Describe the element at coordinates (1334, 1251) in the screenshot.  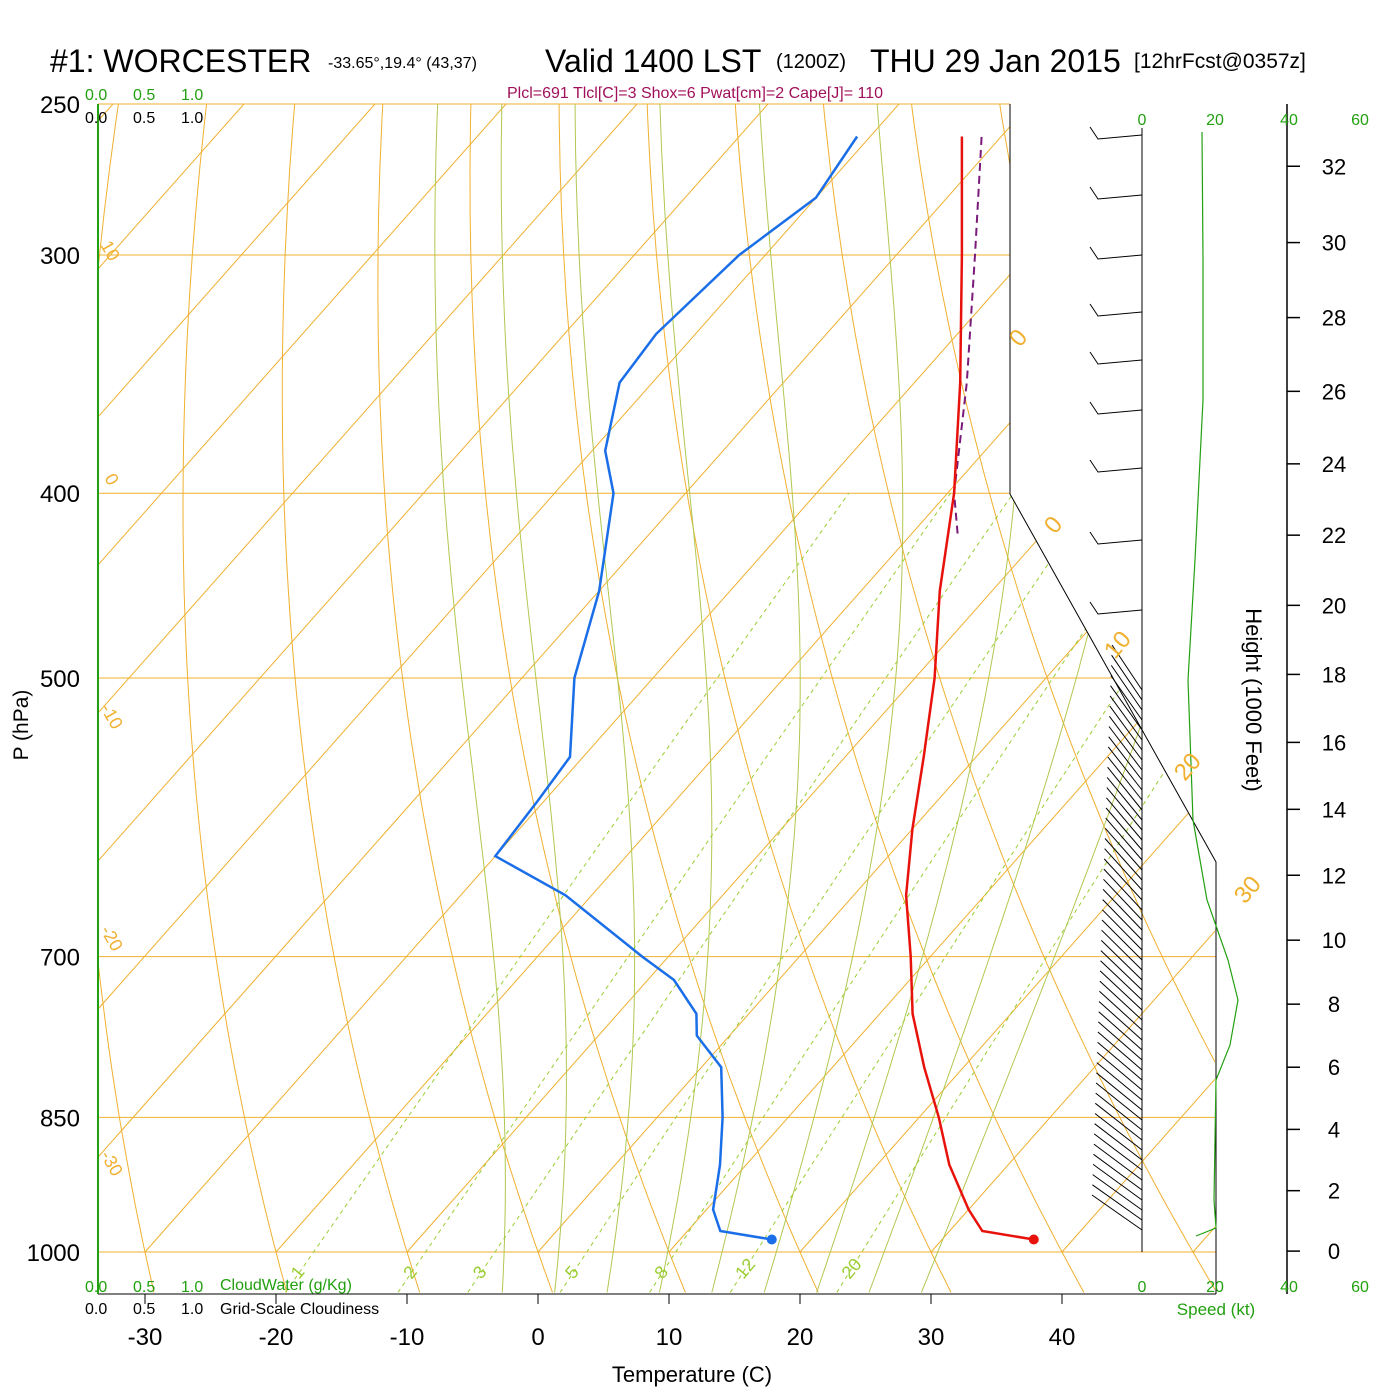
I see `height-tick-label: 0` at that location.